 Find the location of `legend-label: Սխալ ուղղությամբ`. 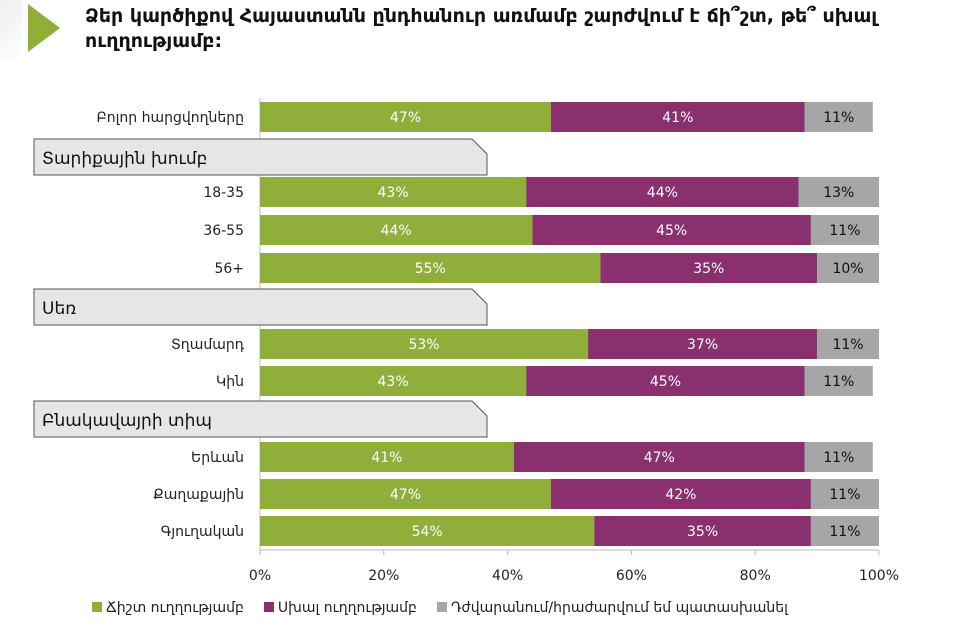

legend-label: Սխալ ուղղությամբ is located at coordinates (347, 608).